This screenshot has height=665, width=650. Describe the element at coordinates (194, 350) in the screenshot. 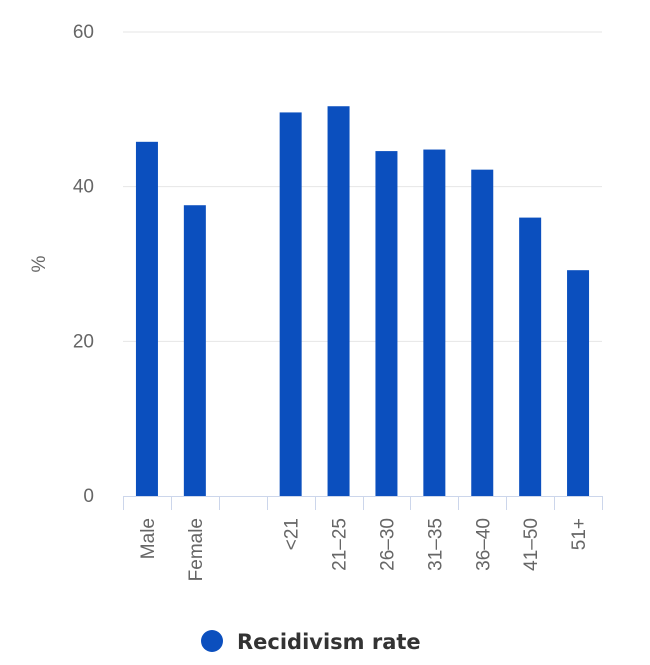

I see `bar-Female` at that location.